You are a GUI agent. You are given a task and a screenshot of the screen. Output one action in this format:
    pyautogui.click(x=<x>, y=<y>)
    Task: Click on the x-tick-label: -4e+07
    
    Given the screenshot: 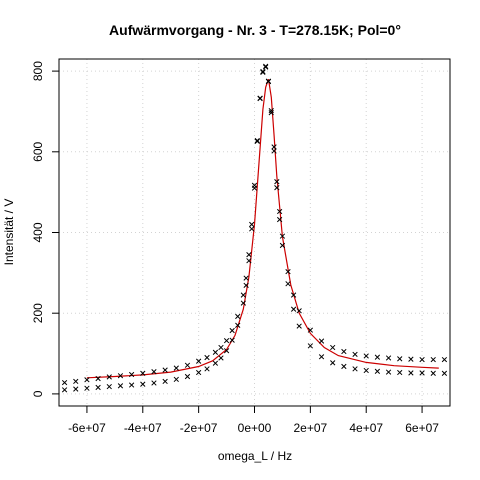 What is the action you would take?
    pyautogui.click(x=143, y=428)
    